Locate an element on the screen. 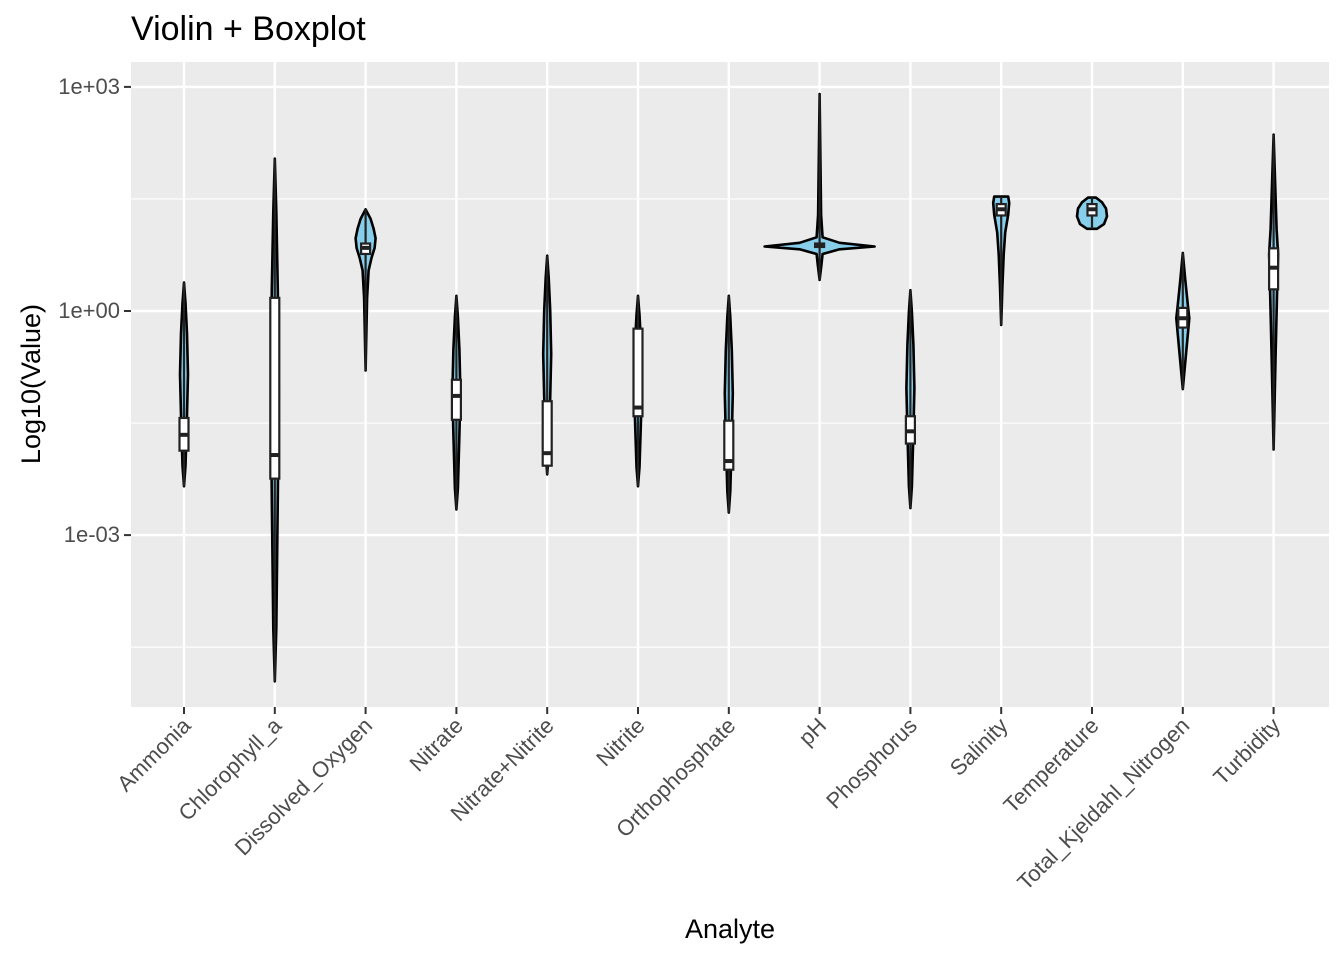  violin-nitrate is located at coordinates (456, 402).